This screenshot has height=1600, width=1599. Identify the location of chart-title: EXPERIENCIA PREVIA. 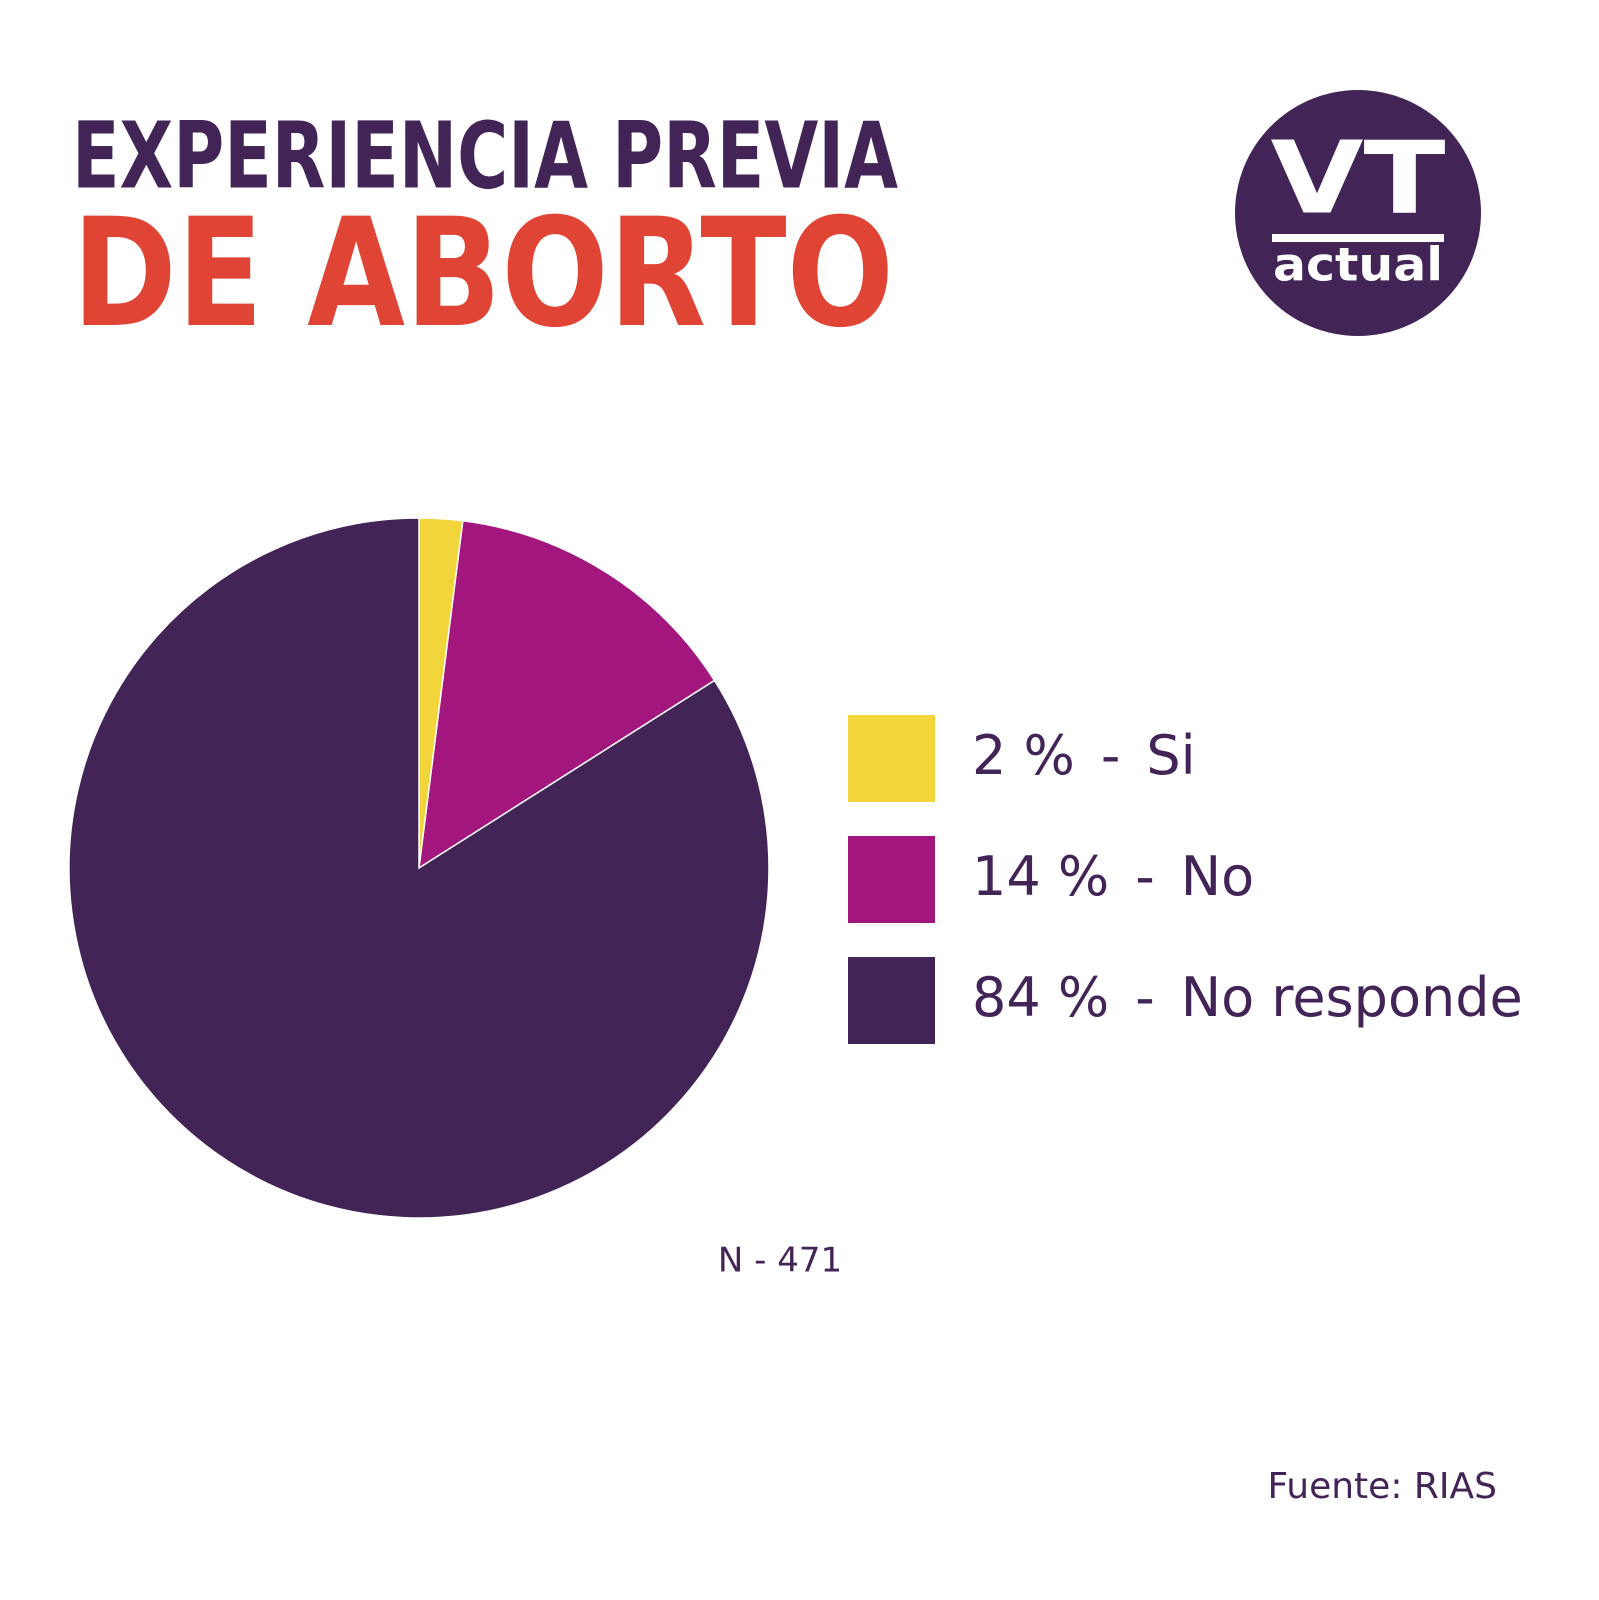
(485, 155).